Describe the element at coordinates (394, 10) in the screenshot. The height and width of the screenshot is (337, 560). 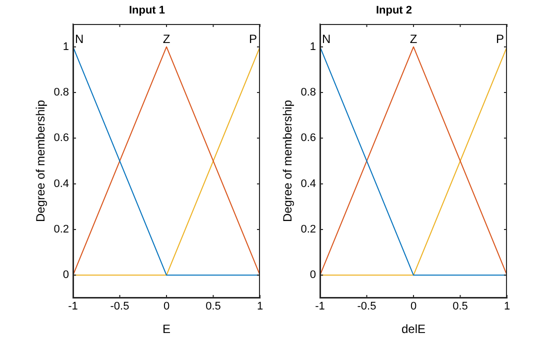
I see `chart-title: Input 2` at that location.